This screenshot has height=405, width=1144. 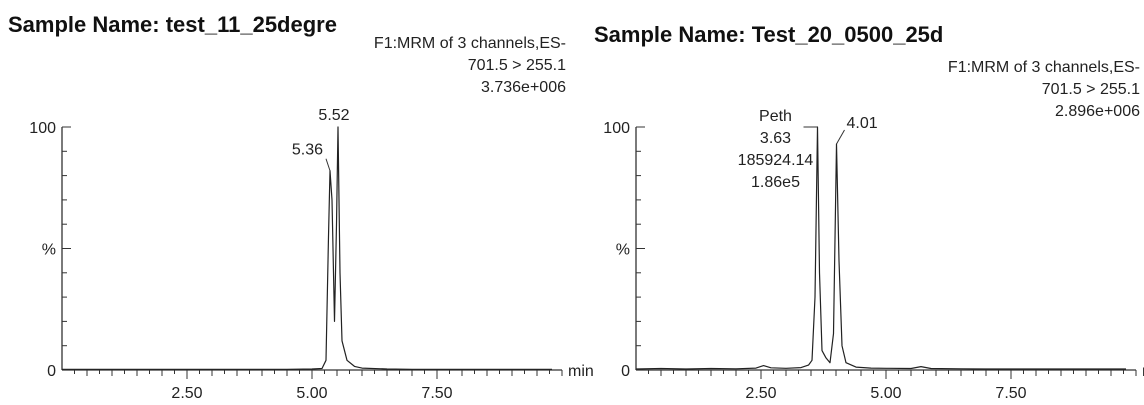 What do you see at coordinates (862, 123) in the screenshot?
I see `peak-label: 4.01` at bounding box center [862, 123].